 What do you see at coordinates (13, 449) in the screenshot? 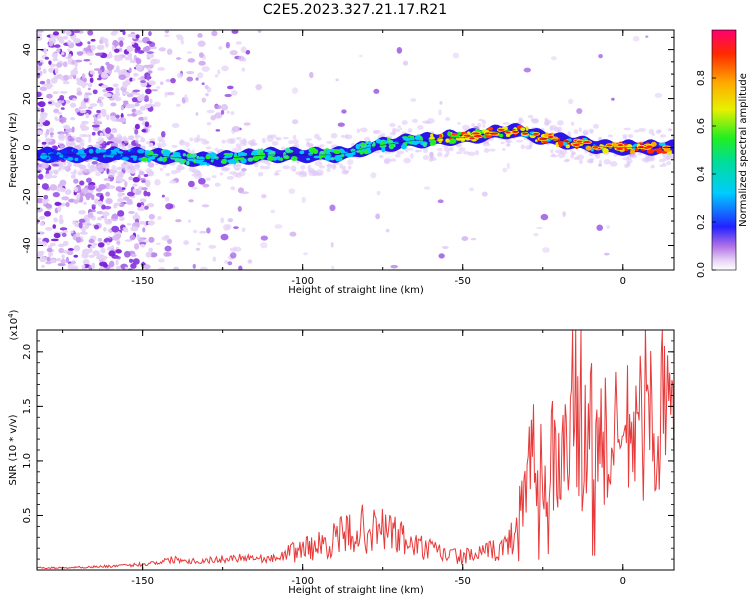
I see `snr-y-axis-label: SNR (10 * v/v)` at bounding box center [13, 449].